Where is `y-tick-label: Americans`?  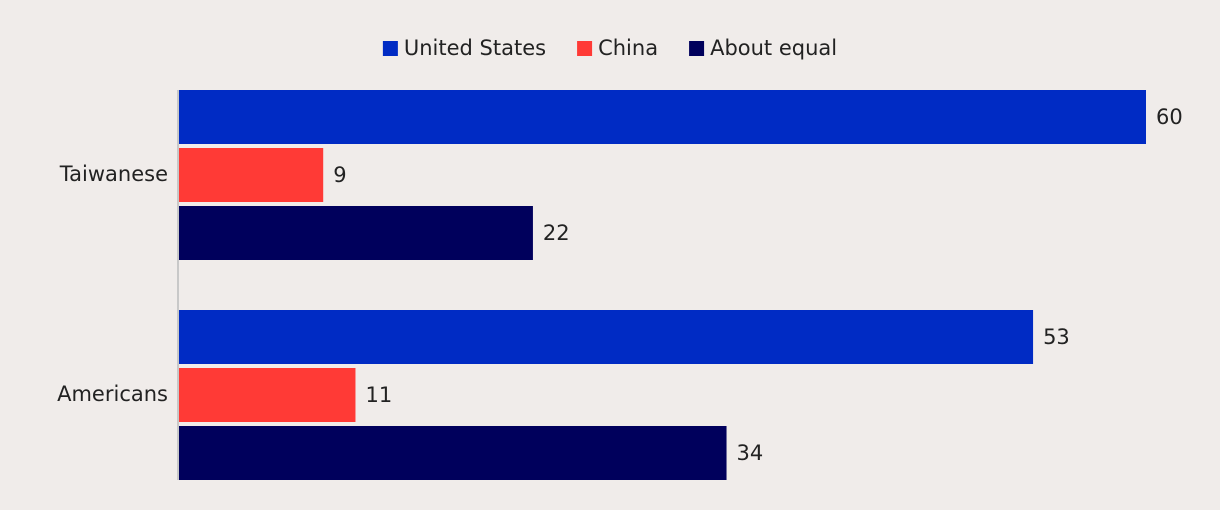
y-tick-label: Americans is located at coordinates (112, 394).